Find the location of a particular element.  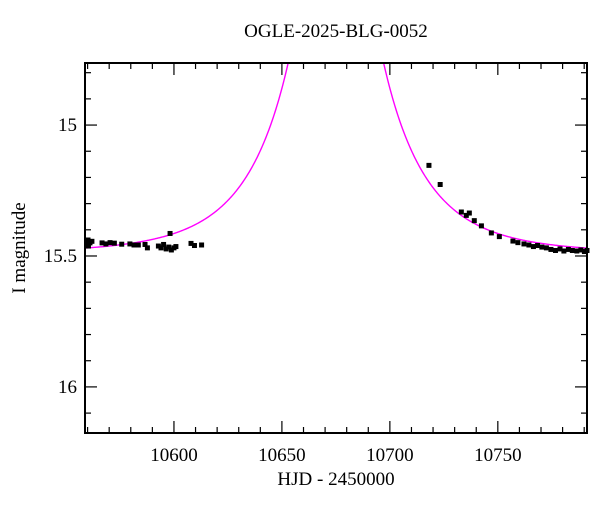

x-tick-label: 10650 is located at coordinates (282, 455).